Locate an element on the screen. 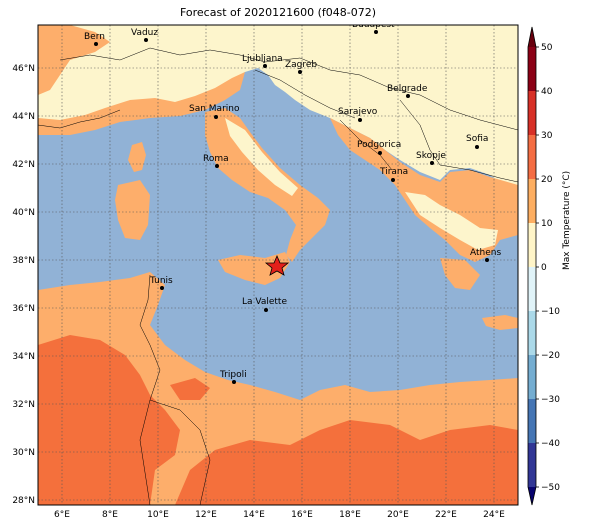 The image size is (592, 529). city-label-tunis: Tunis is located at coordinates (161, 281).